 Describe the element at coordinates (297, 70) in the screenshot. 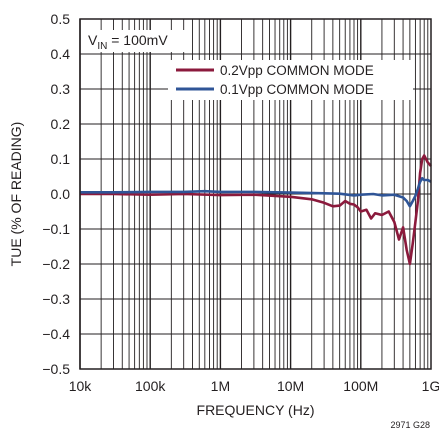

I see `legend-label-1: 0.2Vpp COMMON MODE` at that location.